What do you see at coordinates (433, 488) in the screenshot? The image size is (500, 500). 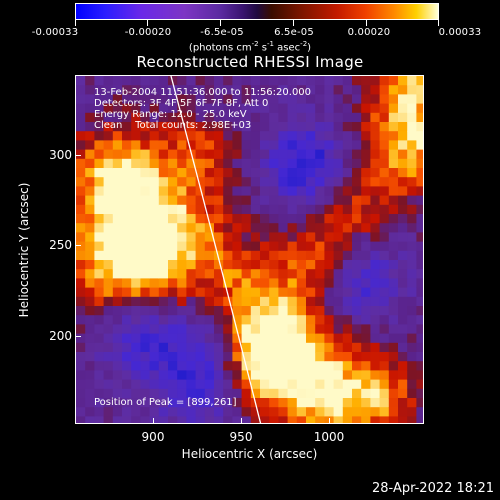 I see `footer-date: 28-Apr-2022 18:21` at bounding box center [433, 488].